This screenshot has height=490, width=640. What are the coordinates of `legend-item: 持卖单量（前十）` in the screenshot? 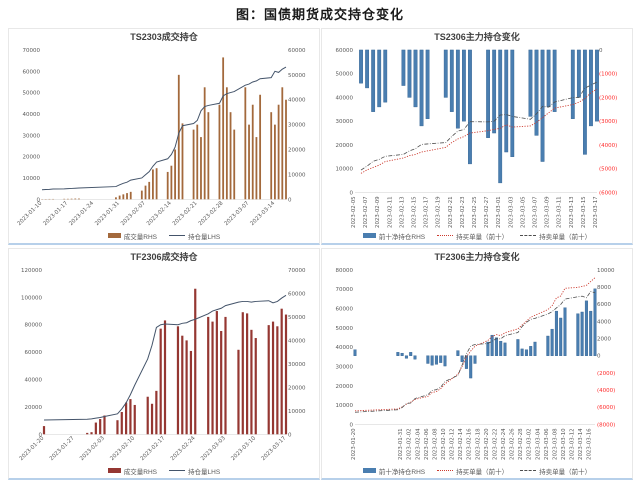 It's located at (555, 471).